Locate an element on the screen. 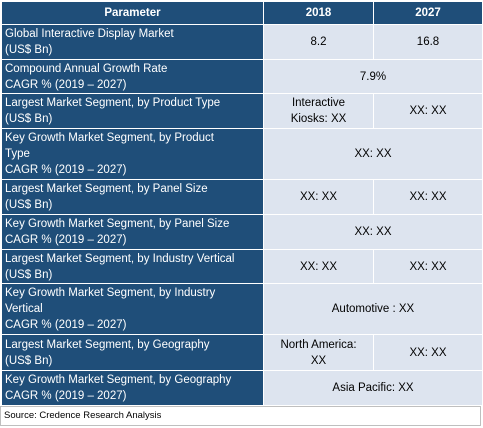 The width and height of the screenshot is (483, 428). value-merged: Asia Pacific: XX is located at coordinates (373, 388).